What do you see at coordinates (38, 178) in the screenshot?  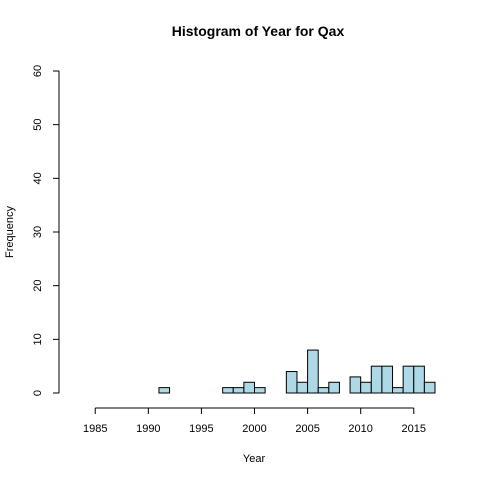 I see `y-tick-label: 40` at bounding box center [38, 178].